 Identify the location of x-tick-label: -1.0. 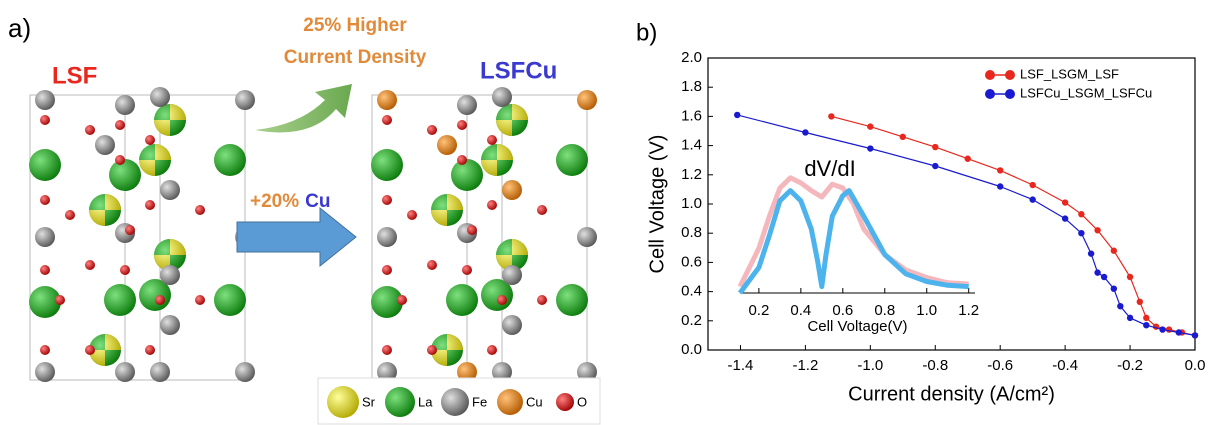
(870, 365).